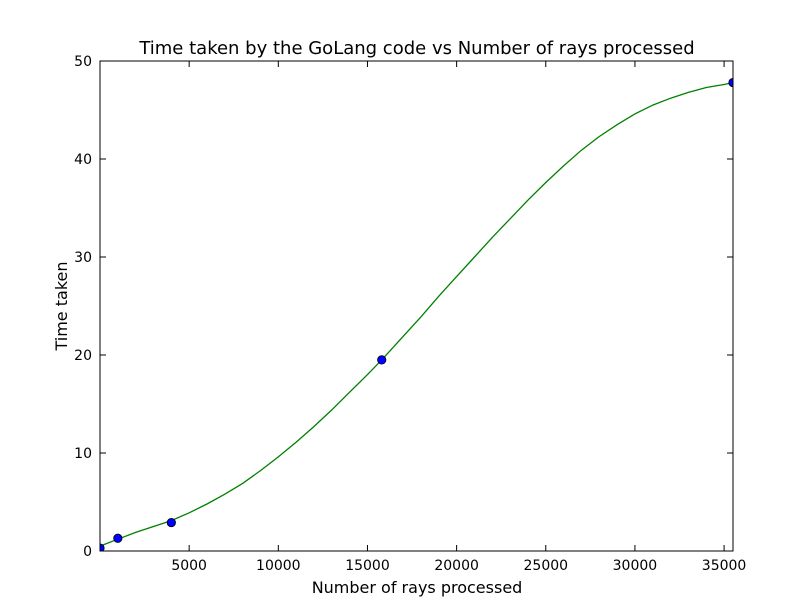 The image size is (812, 612). I want to click on y-axis-label: Time taken, so click(61, 307).